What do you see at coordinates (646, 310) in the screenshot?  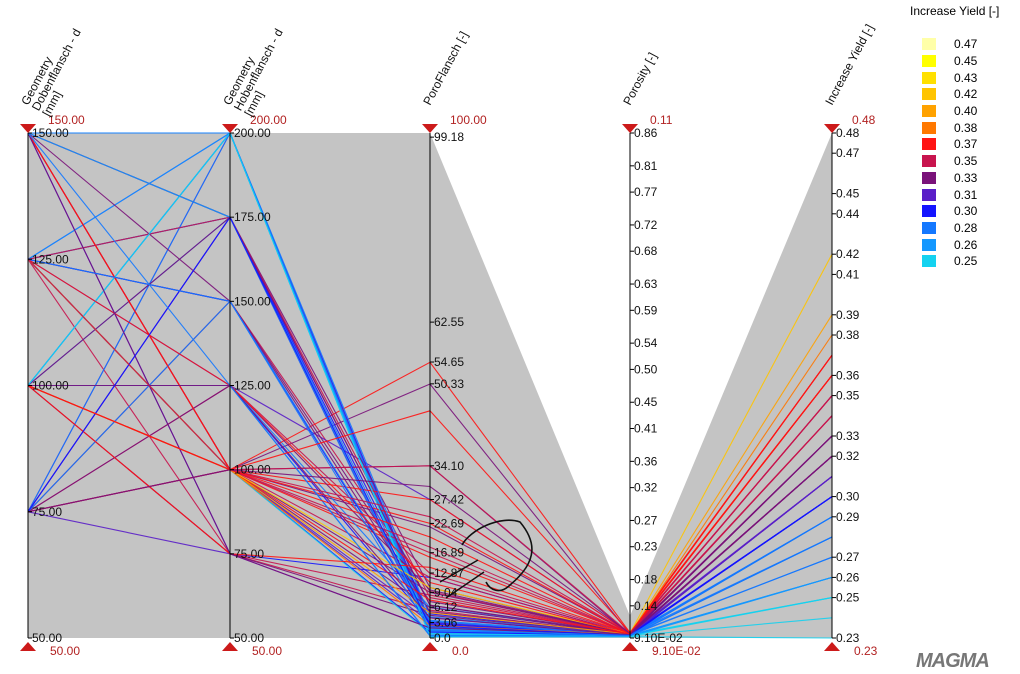 I see `tick-label: 0.59` at bounding box center [646, 310].